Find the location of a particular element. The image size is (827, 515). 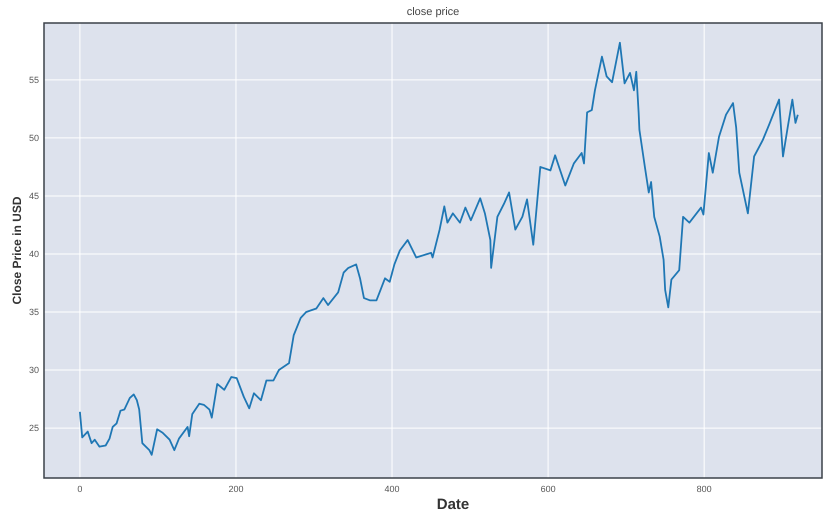

x-tick-label: 0 is located at coordinates (79, 489).